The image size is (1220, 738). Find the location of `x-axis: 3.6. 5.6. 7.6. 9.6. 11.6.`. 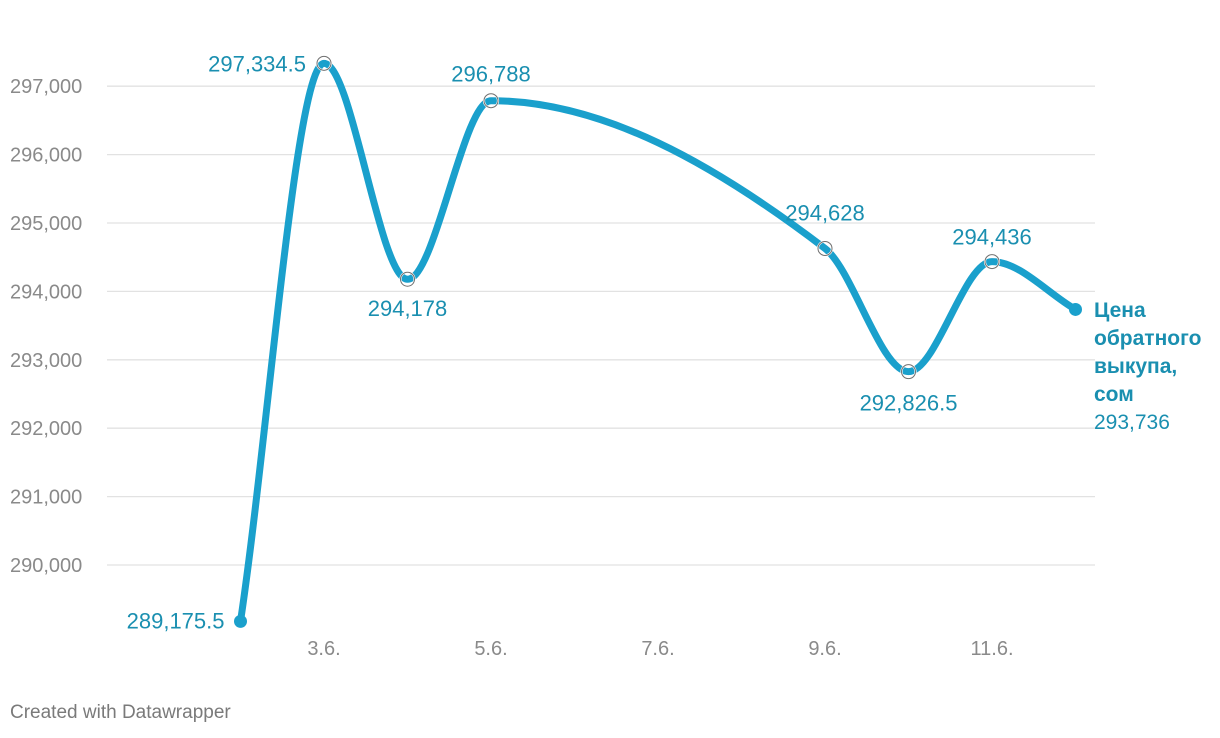

x-axis: 3.6. 5.6. 7.6. 9.6. 11.6. is located at coordinates (660, 649).